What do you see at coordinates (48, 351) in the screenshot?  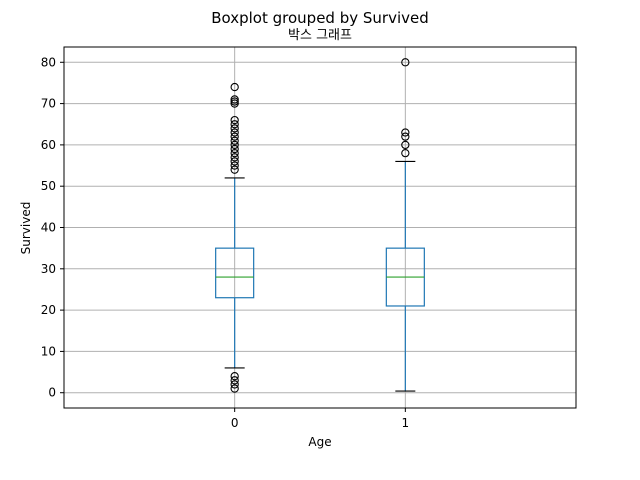 I see `y-tick-label: 10` at bounding box center [48, 351].